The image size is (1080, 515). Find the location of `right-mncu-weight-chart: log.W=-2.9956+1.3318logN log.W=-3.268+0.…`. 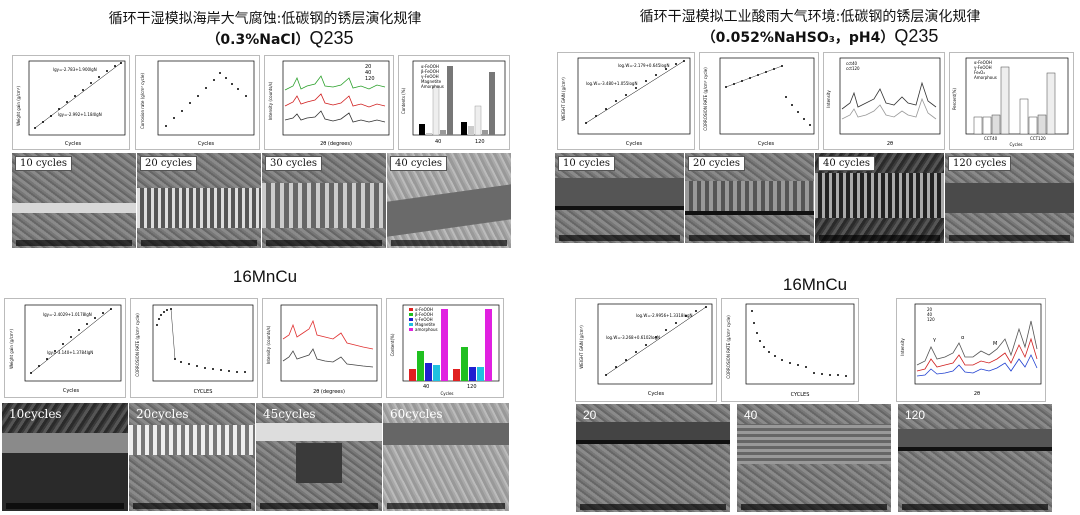

right-mncu-weight-chart: log.W=-2.9956+1.3318logN log.W=-3.268+0.… is located at coordinates (646, 350).